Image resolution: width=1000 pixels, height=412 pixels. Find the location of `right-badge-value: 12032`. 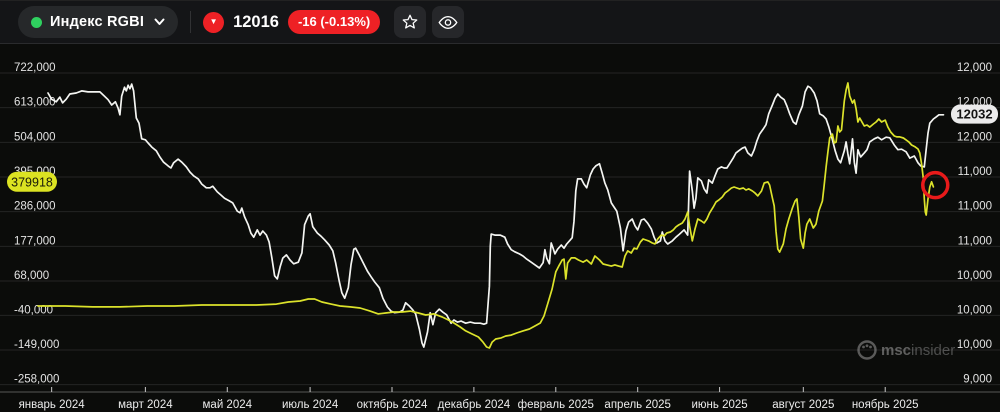

right-badge-value: 12032 is located at coordinates (974, 114).